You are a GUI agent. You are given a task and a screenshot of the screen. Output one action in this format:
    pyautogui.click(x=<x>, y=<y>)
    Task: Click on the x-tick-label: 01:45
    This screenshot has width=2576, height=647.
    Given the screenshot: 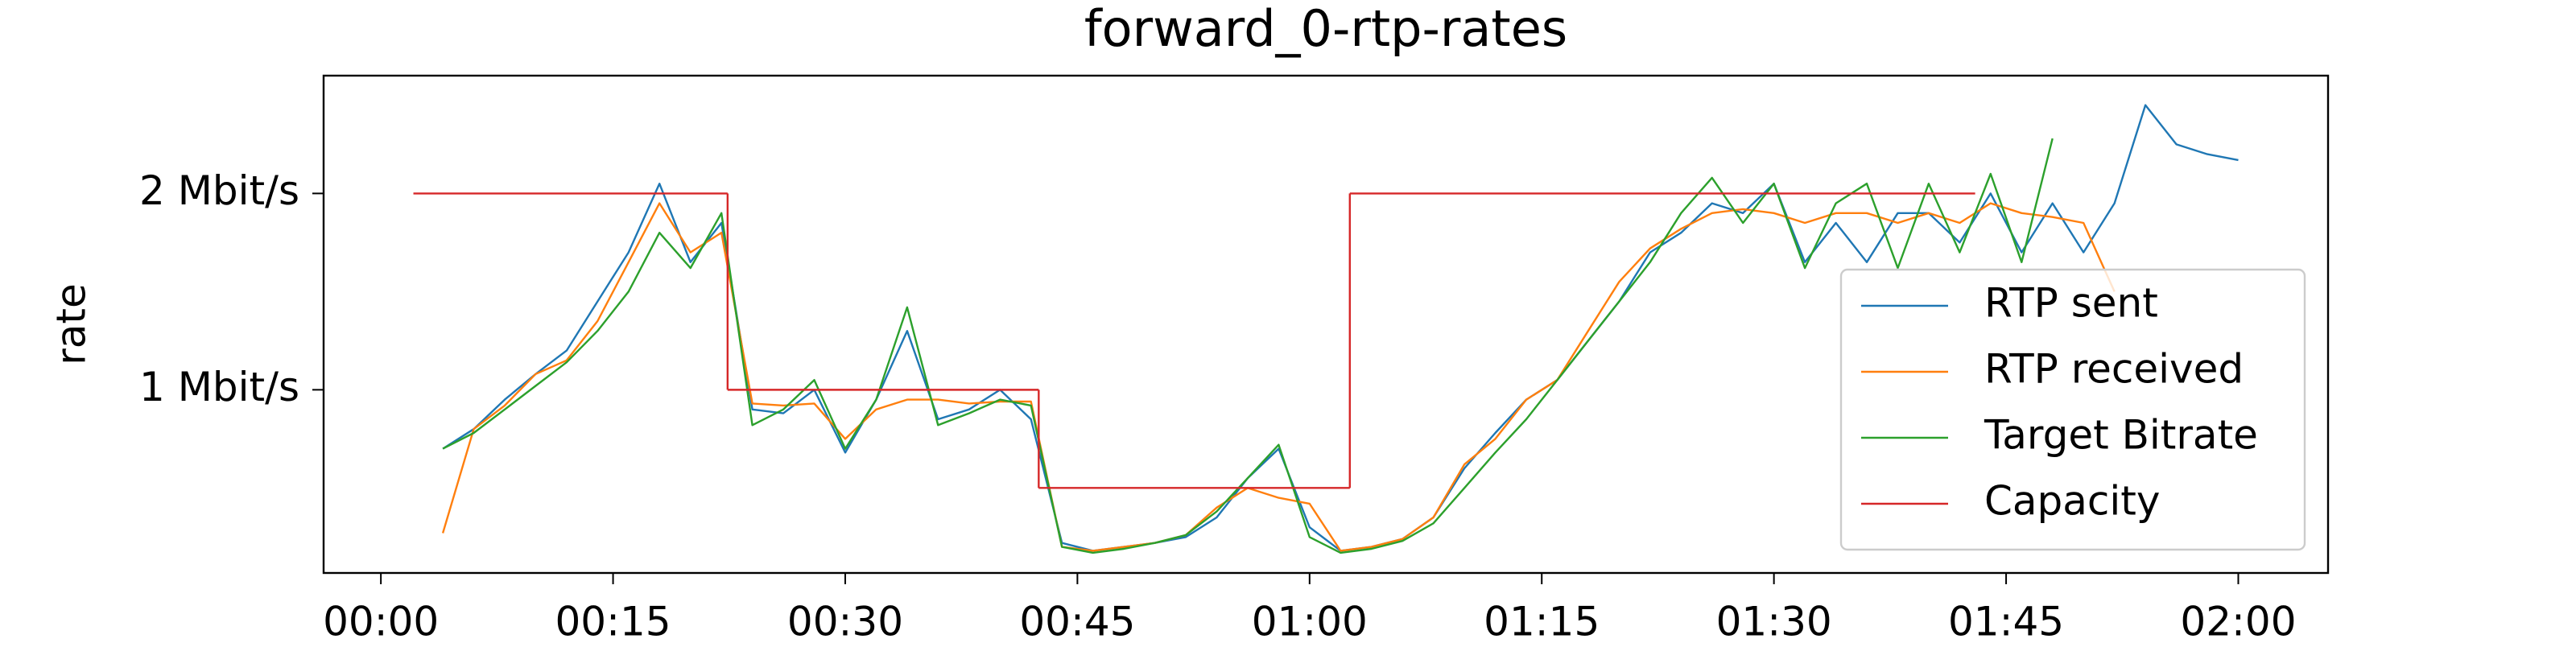 What is the action you would take?
    pyautogui.click(x=2006, y=622)
    